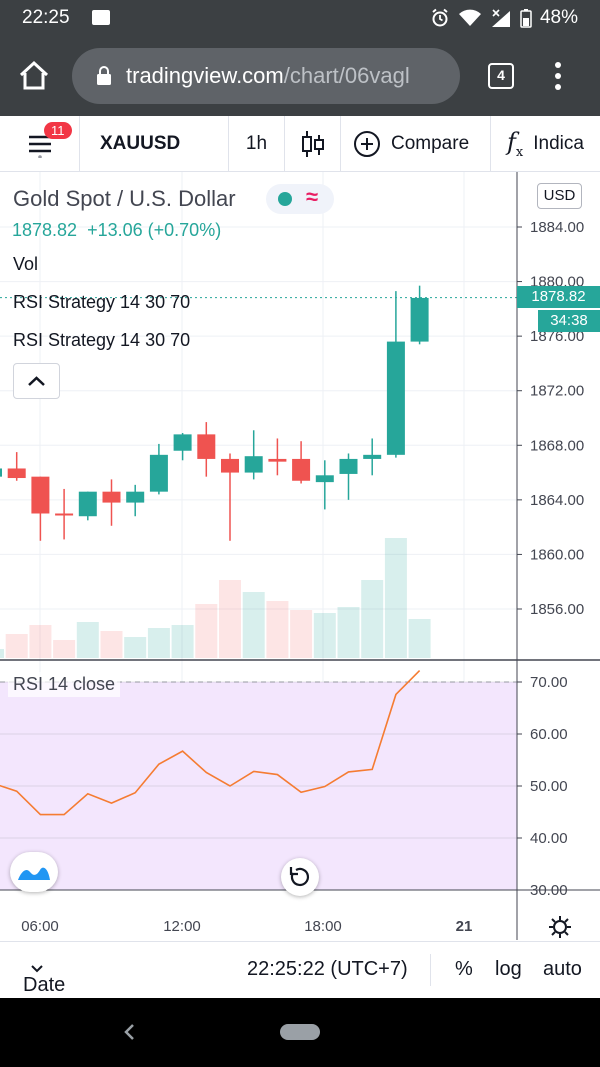  Describe the element at coordinates (558, 76) in the screenshot. I see `more-vert-icon` at that location.